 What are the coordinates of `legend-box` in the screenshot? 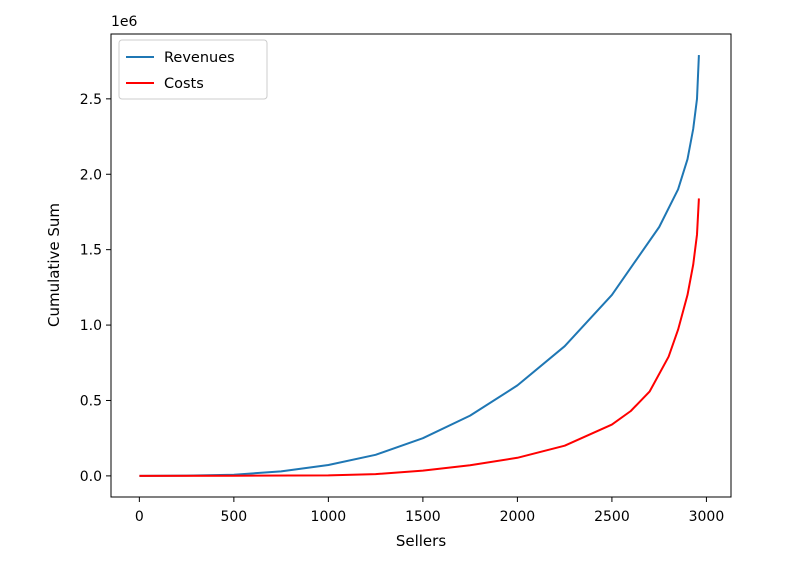 It's located at (193, 69).